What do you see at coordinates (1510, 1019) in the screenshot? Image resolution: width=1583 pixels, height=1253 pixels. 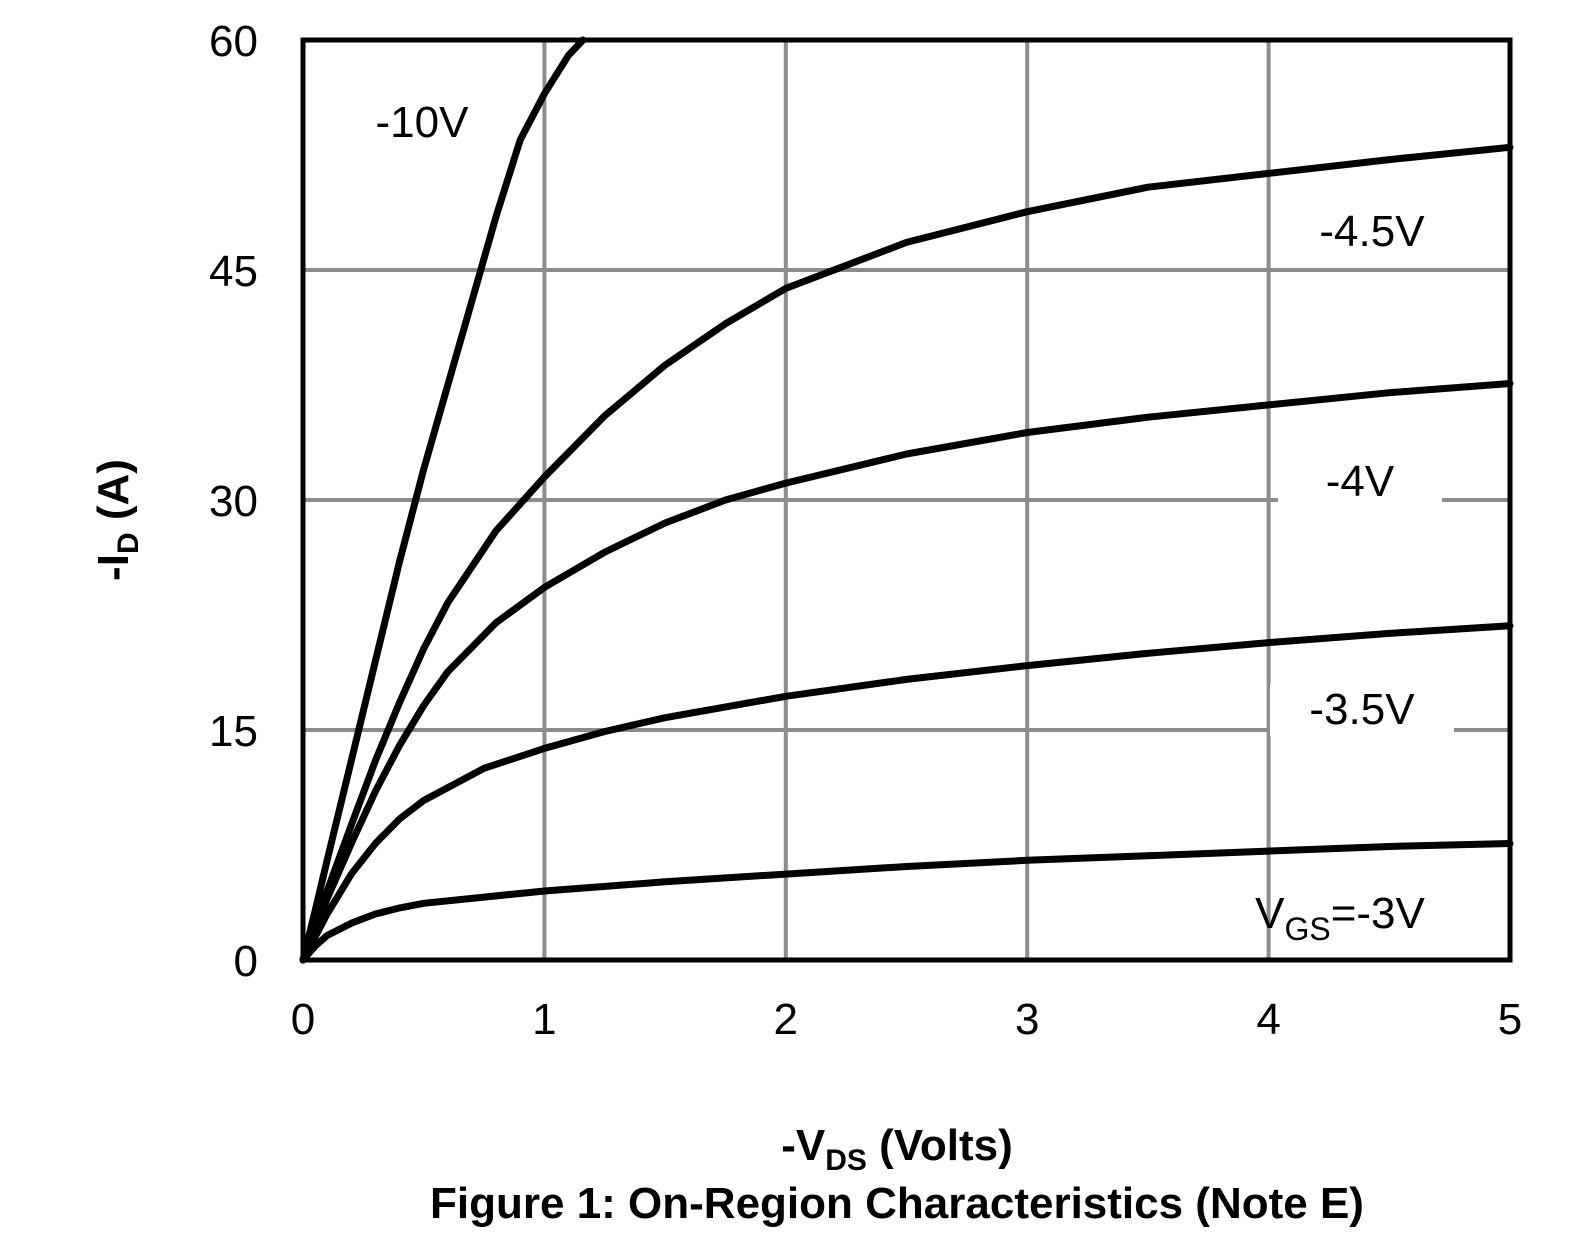 I see `x-tick-label: 5` at bounding box center [1510, 1019].